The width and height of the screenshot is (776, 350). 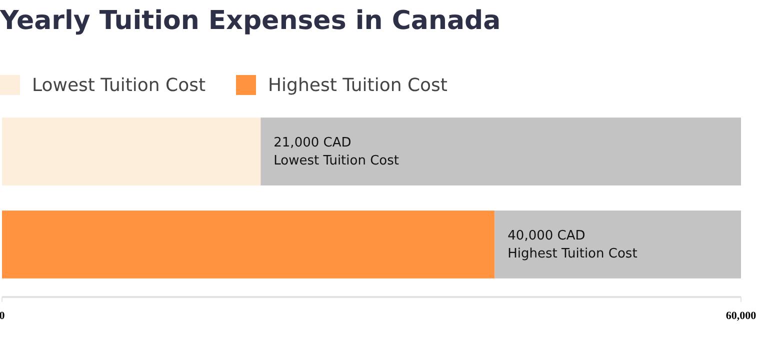 What do you see at coordinates (573, 245) in the screenshot?
I see `data-label: 40,000 CAD Highest Tuition Cost` at bounding box center [573, 245].